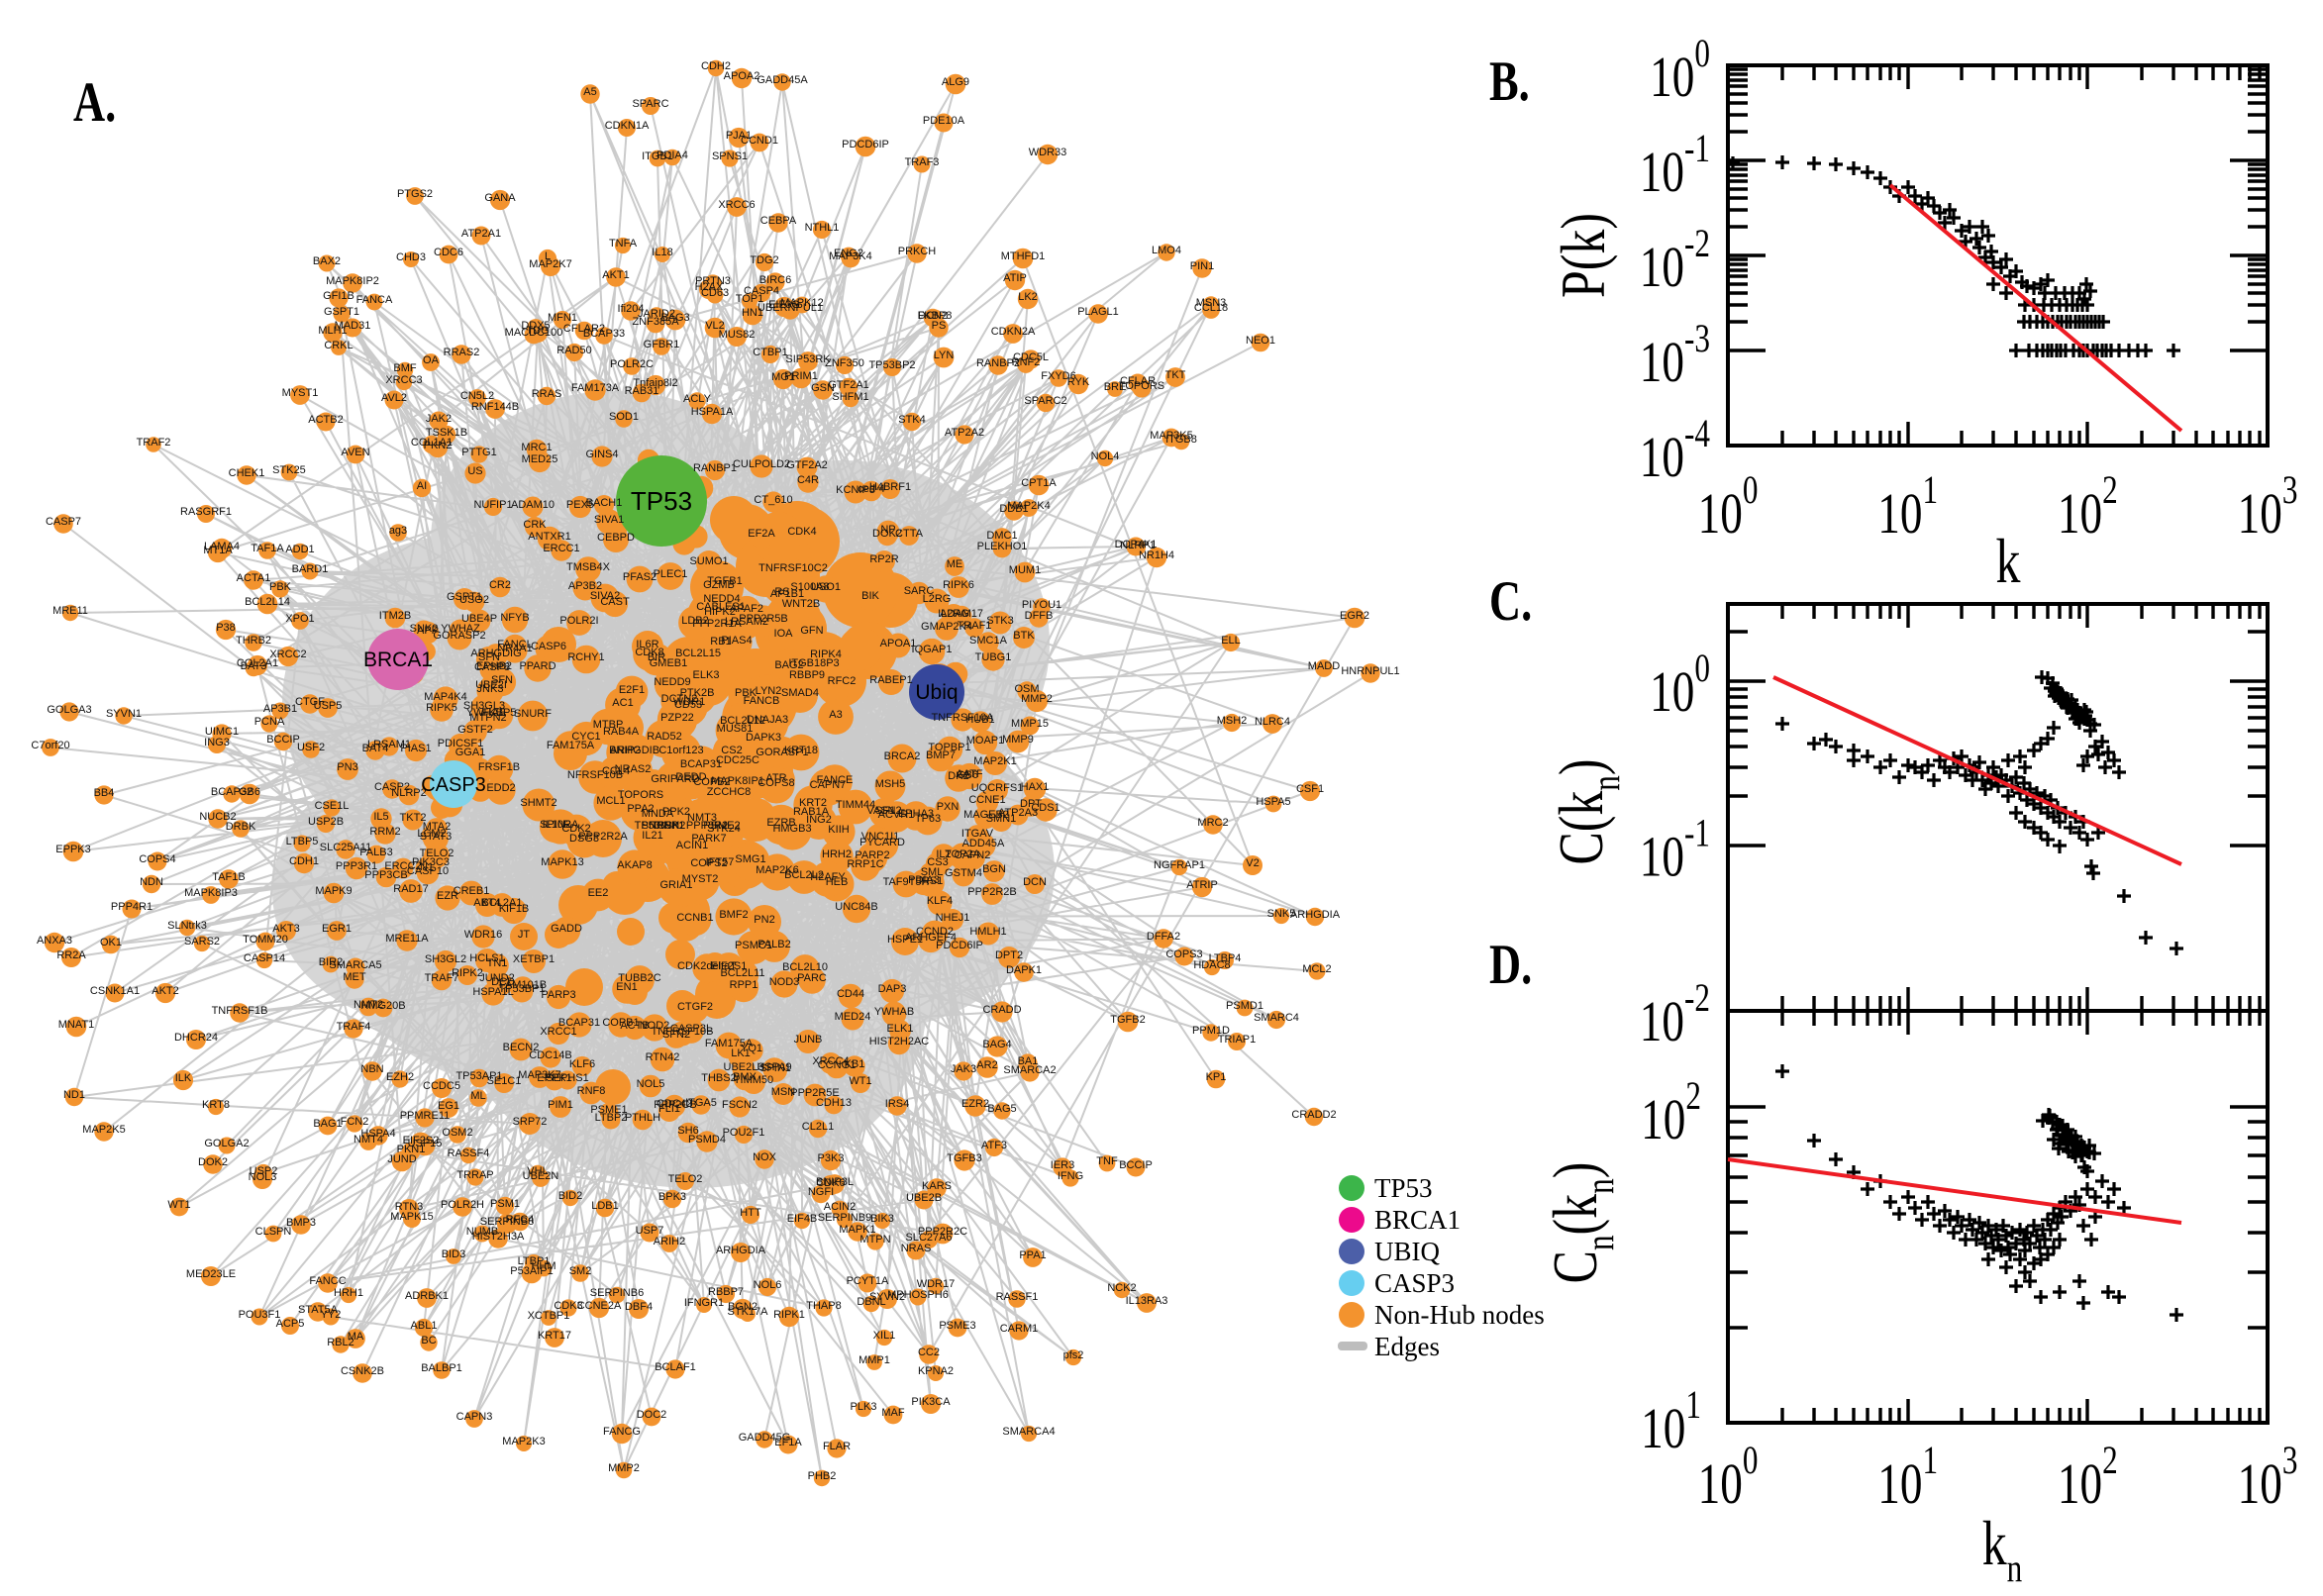  Describe the element at coordinates (893, 1413) in the screenshot. I see `svg-text: MAF` at that location.